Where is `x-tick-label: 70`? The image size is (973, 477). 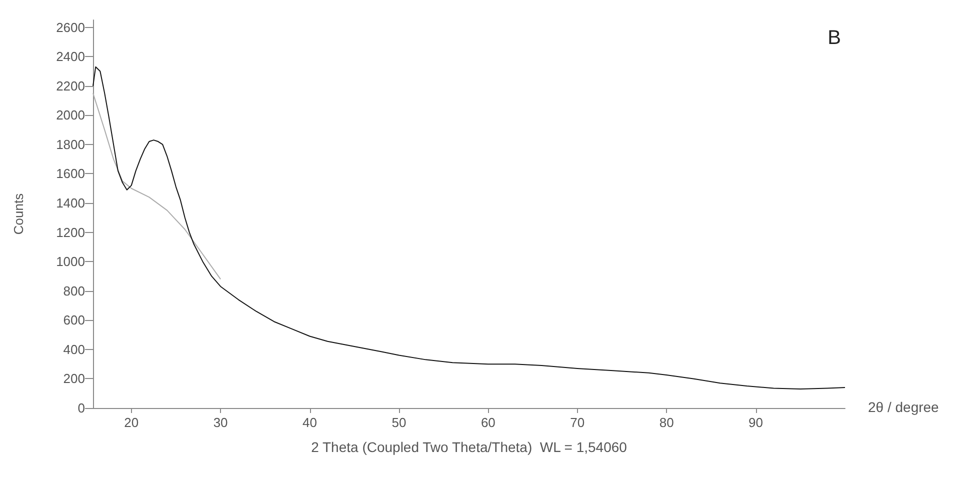
x-tick-label: 70 is located at coordinates (577, 422).